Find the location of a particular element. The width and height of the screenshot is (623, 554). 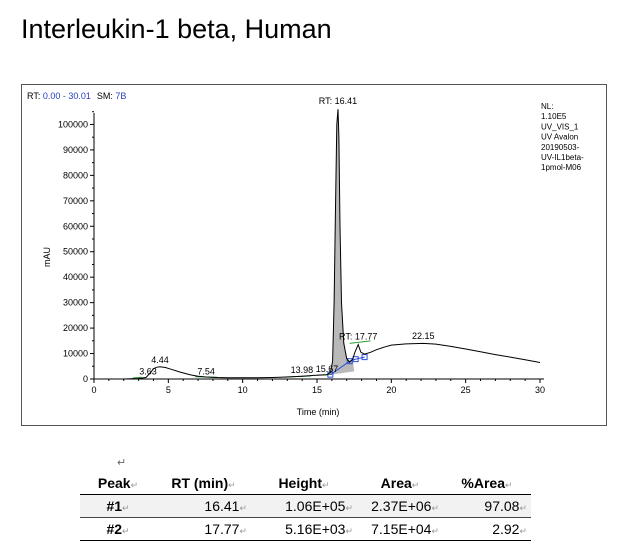

table-cell-height: 1.06E+05↵ is located at coordinates (304, 506).